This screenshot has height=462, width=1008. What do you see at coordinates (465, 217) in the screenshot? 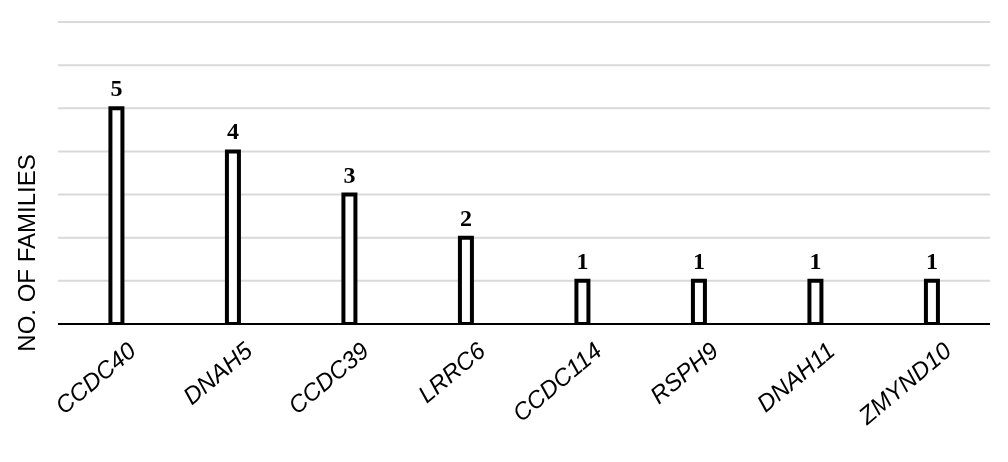
I see `data-label: 2` at bounding box center [465, 217].